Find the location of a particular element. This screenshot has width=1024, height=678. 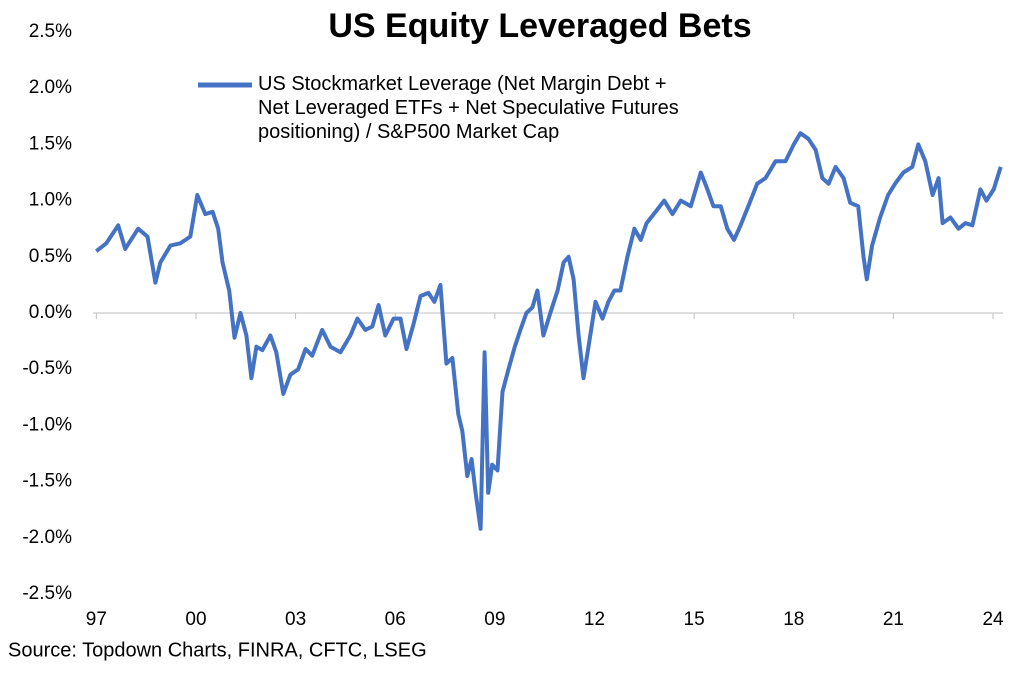

y-tick-label: -0.5% is located at coordinates (47, 368).